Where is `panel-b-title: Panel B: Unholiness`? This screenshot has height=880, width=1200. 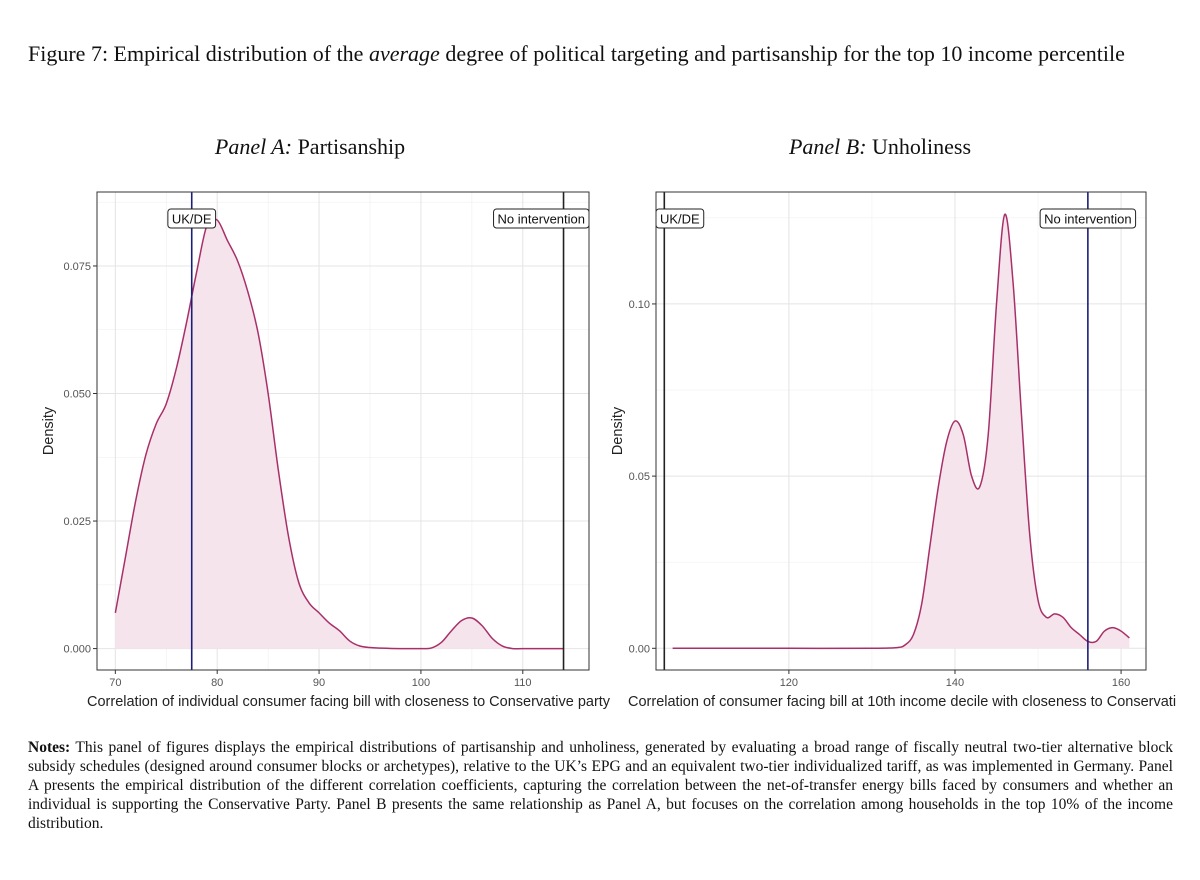 panel-b-title: Panel B: Unholiness is located at coordinates (880, 147).